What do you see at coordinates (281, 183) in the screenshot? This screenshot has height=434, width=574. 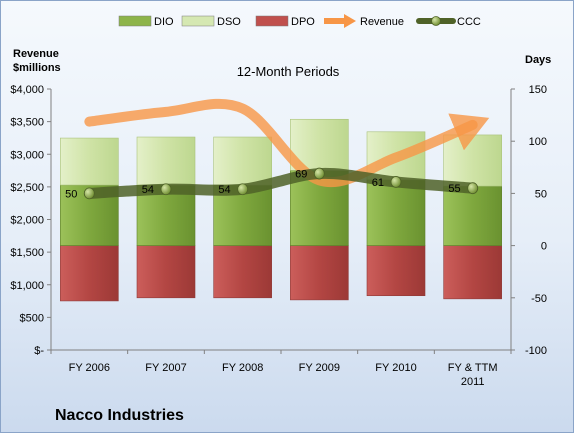 I see `ccc-line` at bounding box center [281, 183].